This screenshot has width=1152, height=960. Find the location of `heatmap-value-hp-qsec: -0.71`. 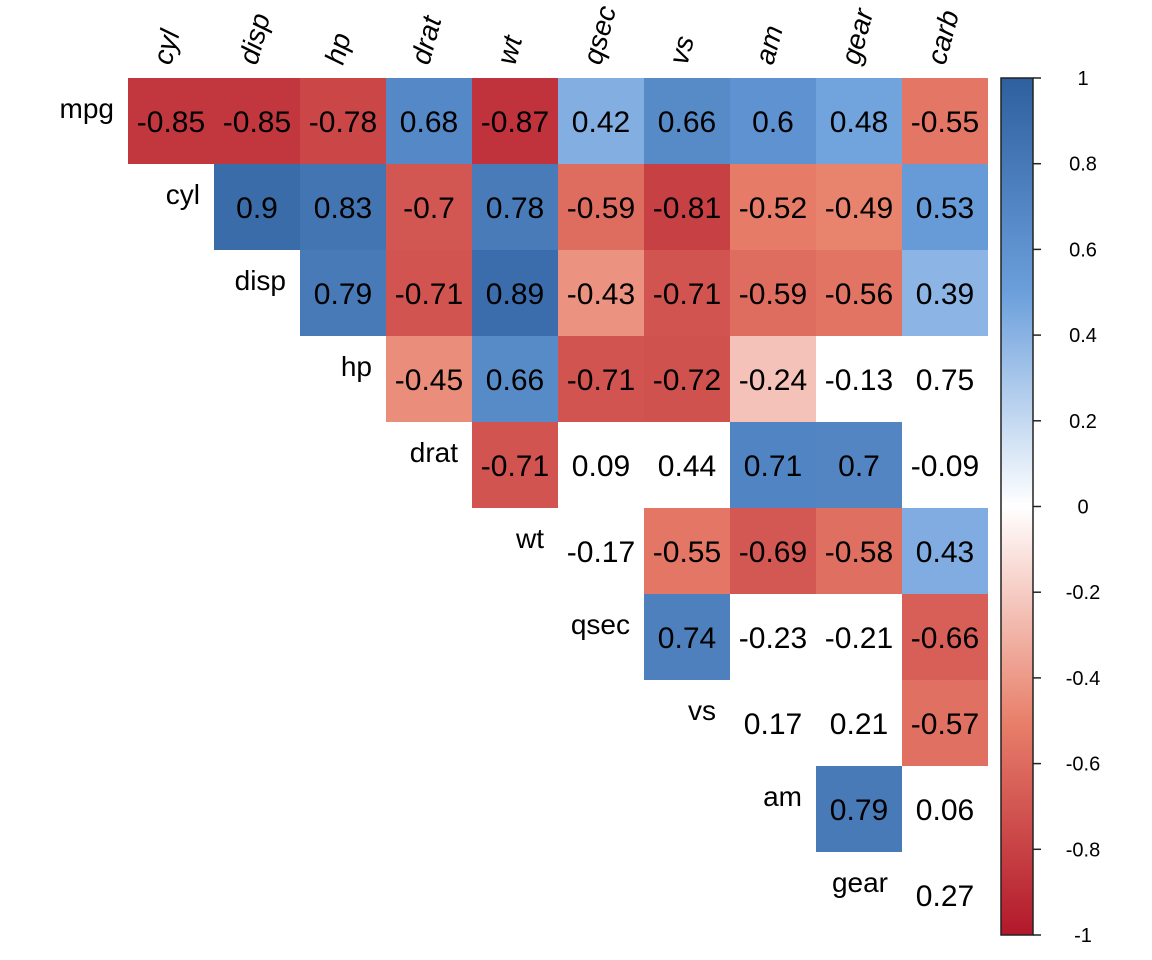

heatmap-value-hp-qsec: -0.71 is located at coordinates (601, 380).